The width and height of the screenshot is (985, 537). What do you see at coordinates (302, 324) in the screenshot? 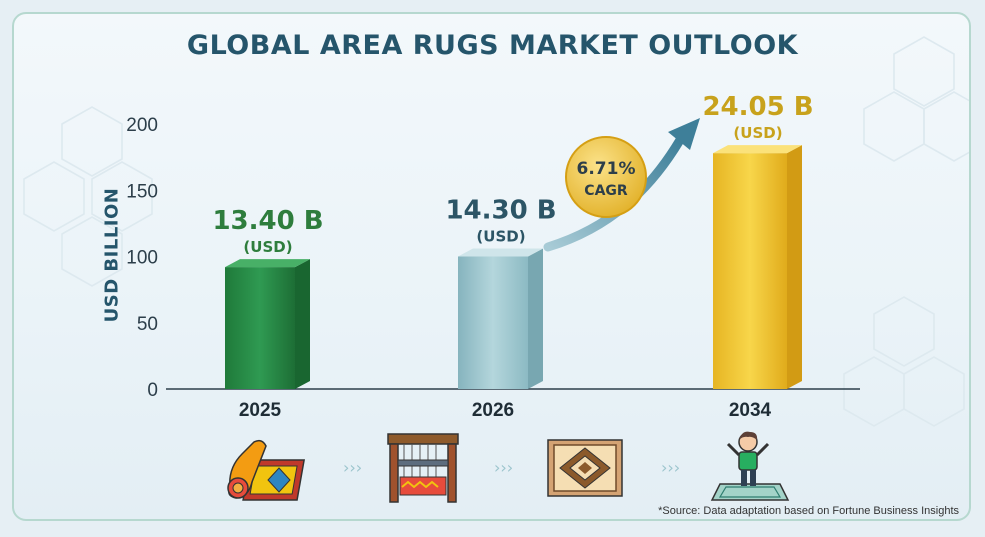
I see `bar-side-2025` at bounding box center [302, 324].